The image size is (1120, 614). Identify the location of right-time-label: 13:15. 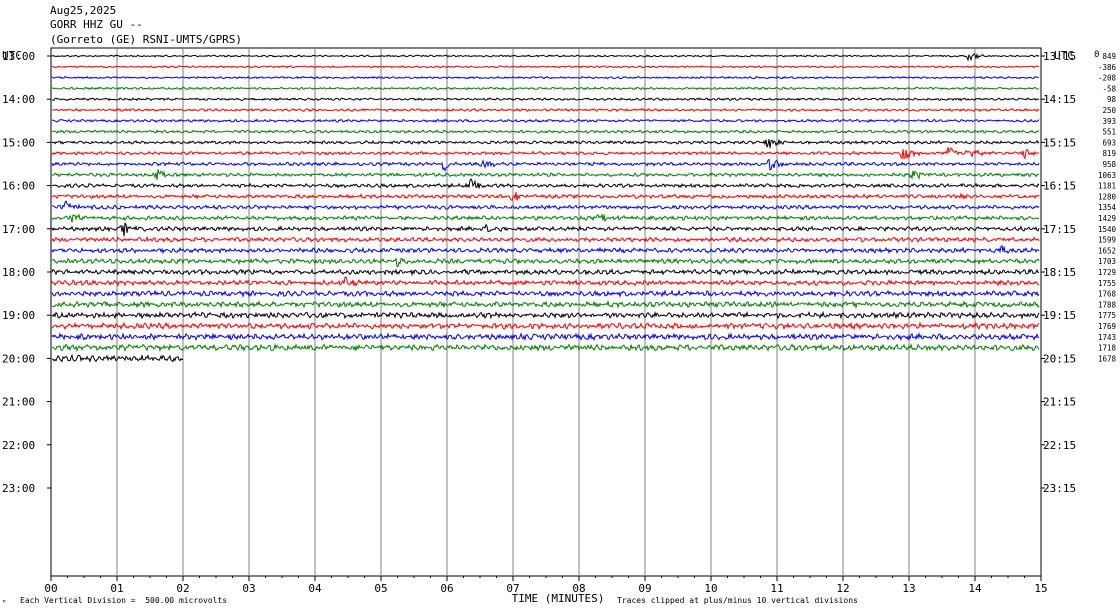
(1059, 56).